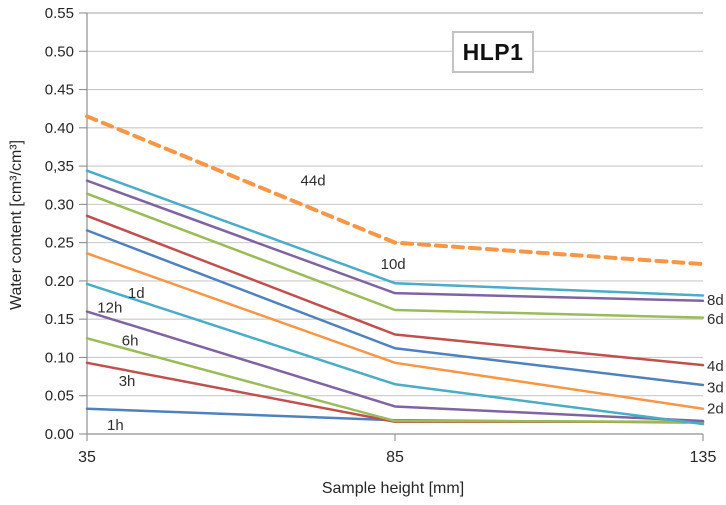  I want to click on legend-box: HLP1, so click(493, 52).